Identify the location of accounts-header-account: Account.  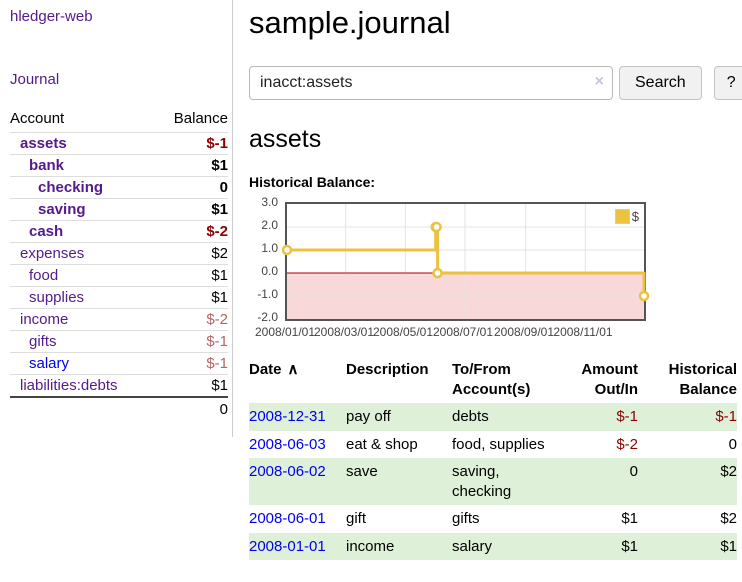
(37, 118).